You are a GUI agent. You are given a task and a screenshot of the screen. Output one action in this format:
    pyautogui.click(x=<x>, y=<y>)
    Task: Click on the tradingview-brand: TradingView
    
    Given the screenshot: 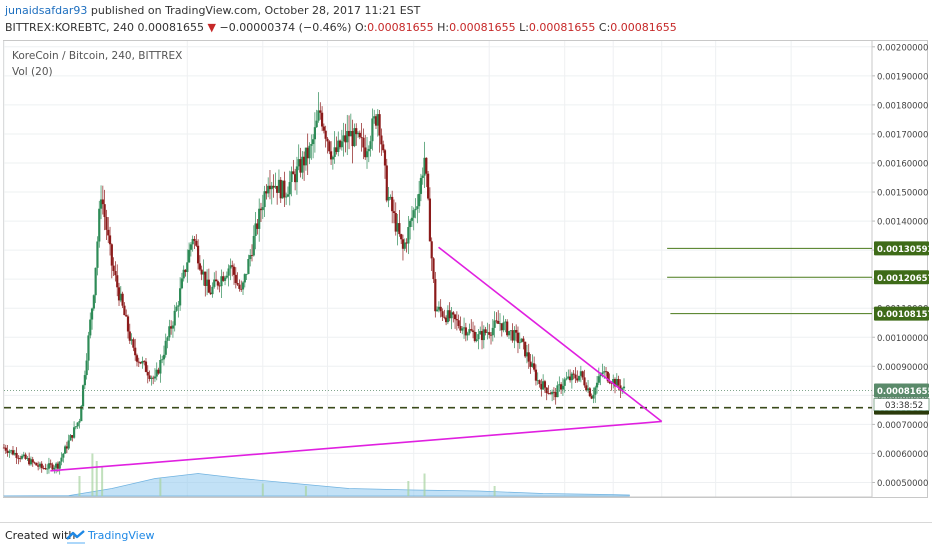 What is the action you would take?
    pyautogui.click(x=121, y=535)
    